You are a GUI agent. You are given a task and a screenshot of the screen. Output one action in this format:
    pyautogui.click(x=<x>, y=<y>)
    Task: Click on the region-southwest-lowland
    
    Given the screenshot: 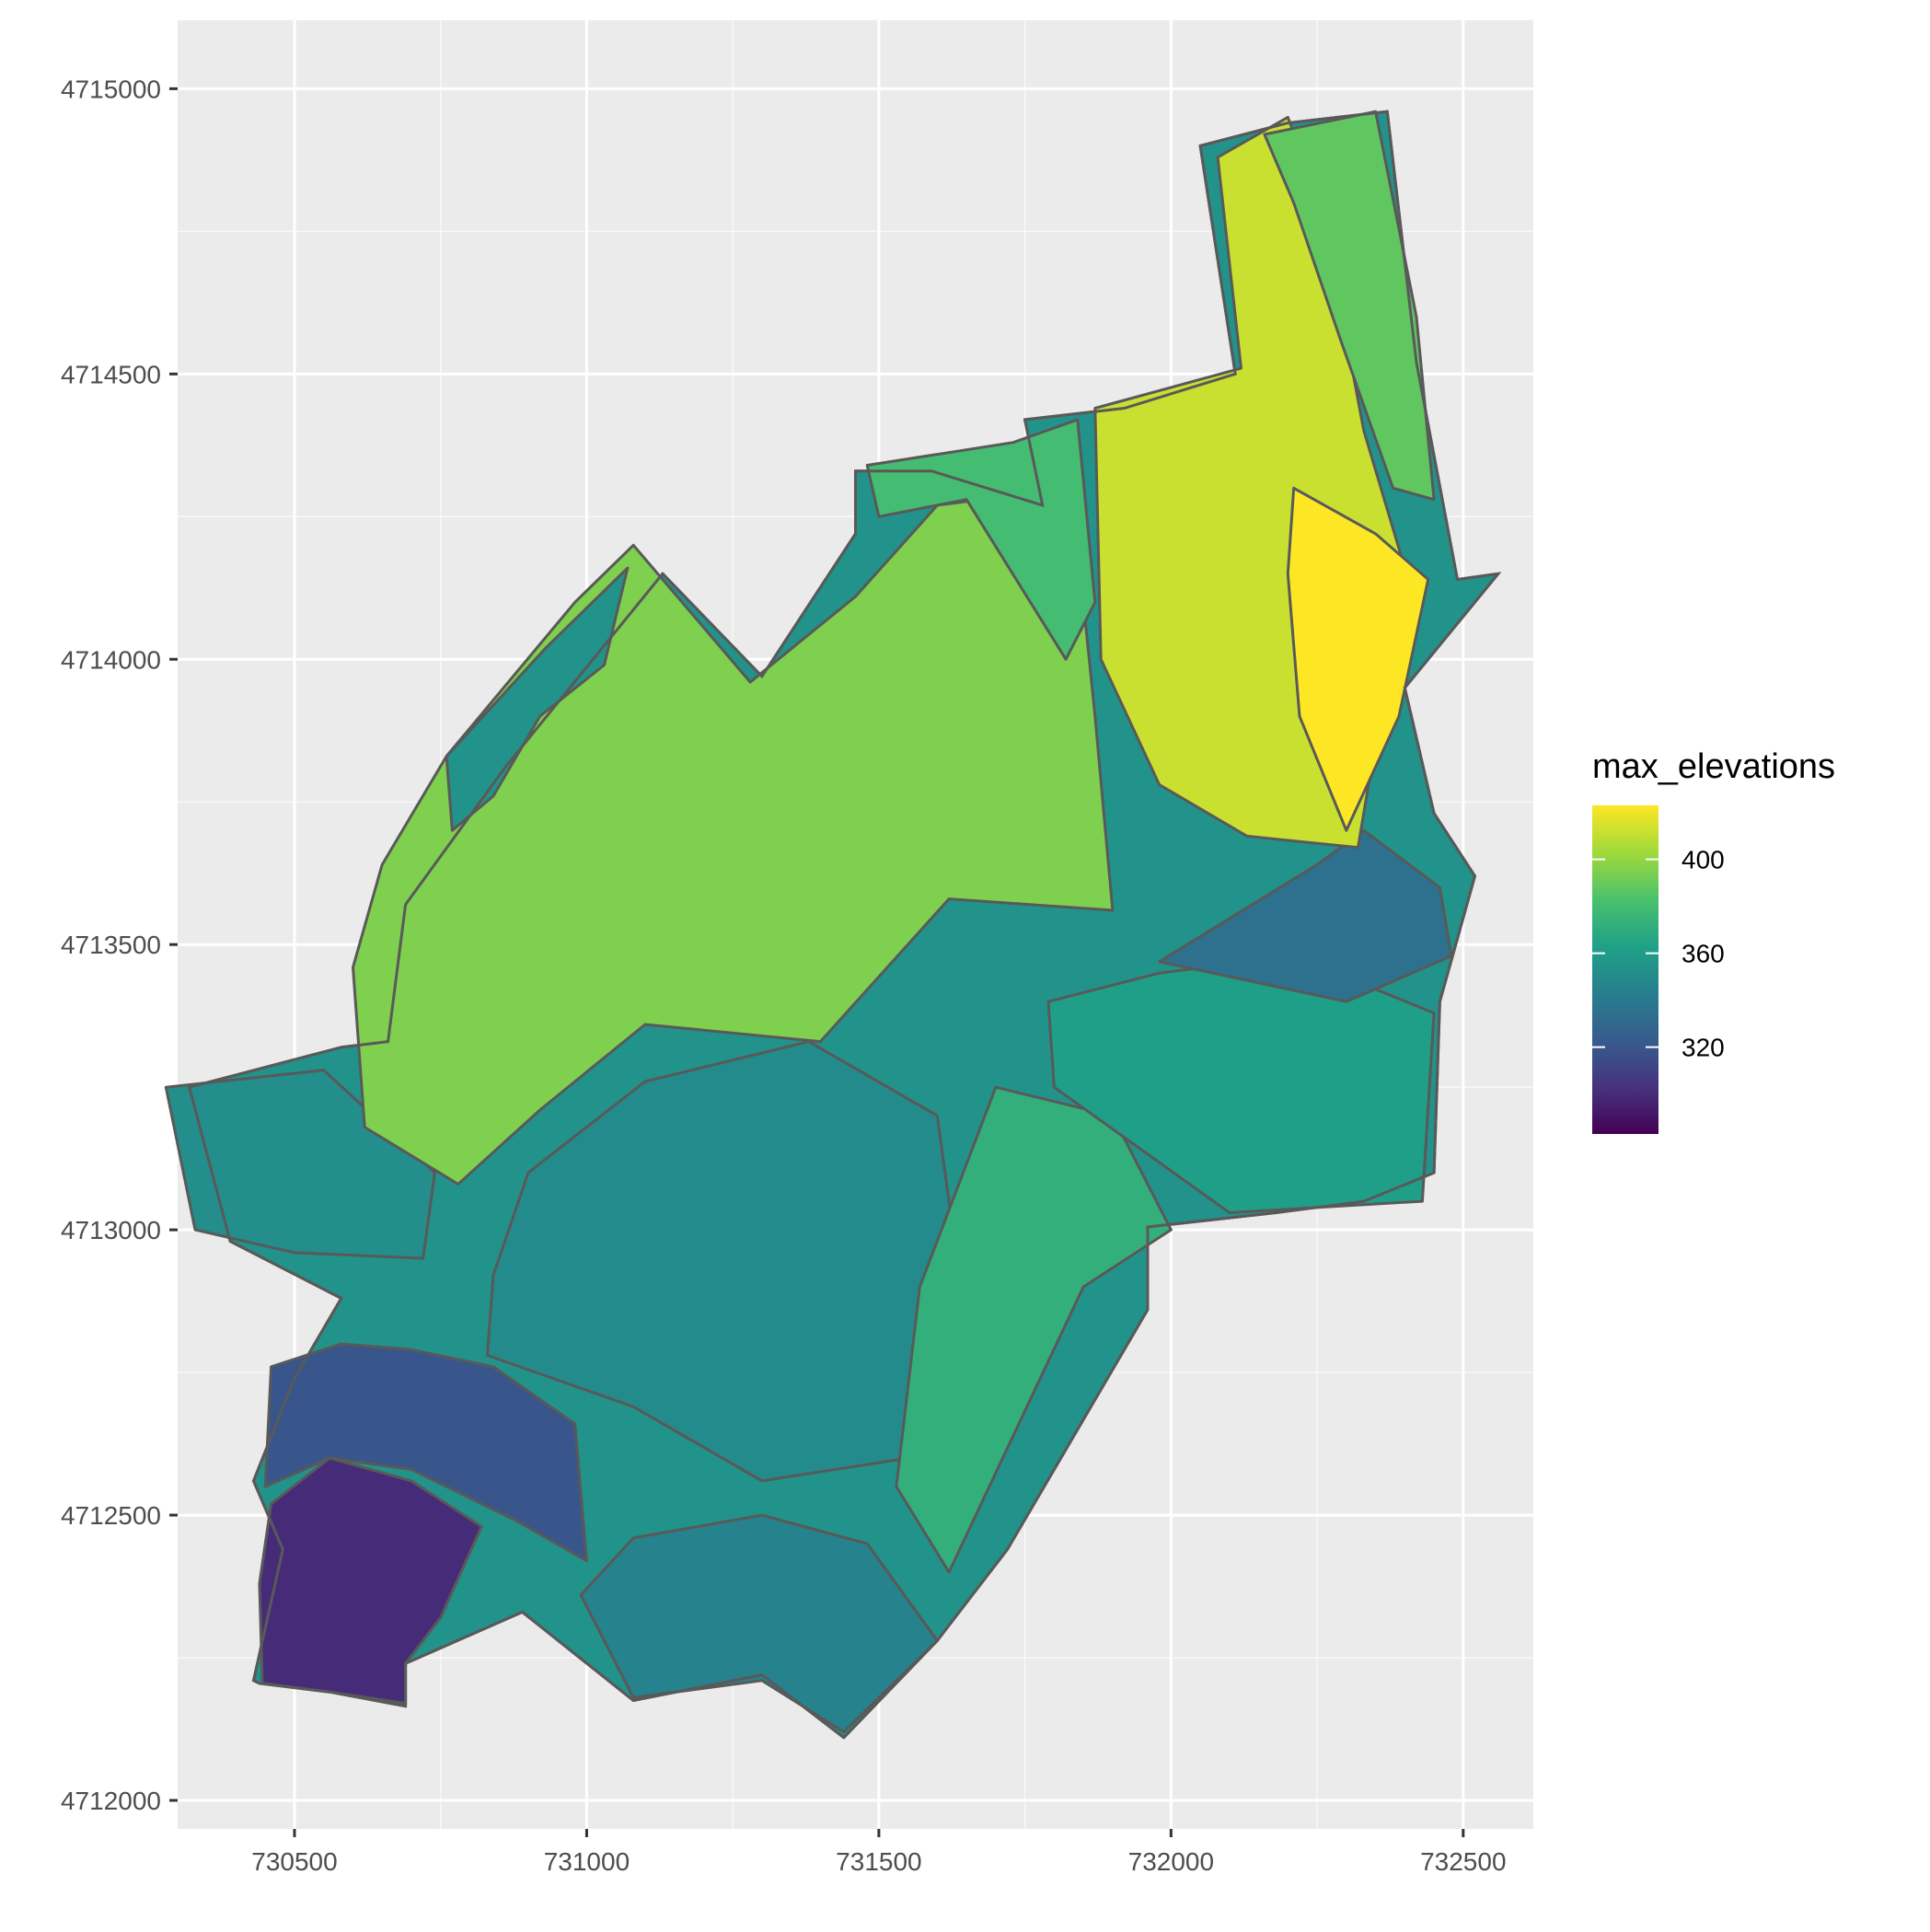 What is the action you would take?
    pyautogui.click(x=370, y=1581)
    